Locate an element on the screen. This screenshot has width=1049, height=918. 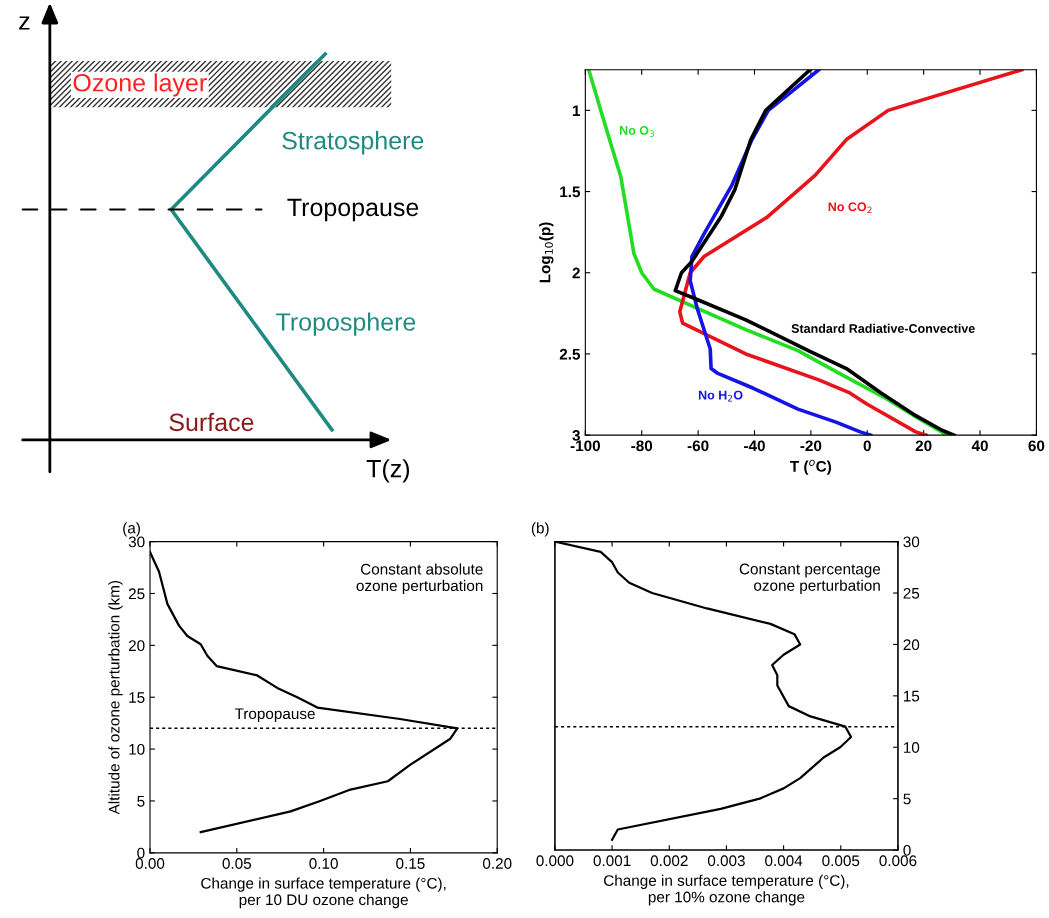
y-tick-label: 15 is located at coordinates (137, 697).